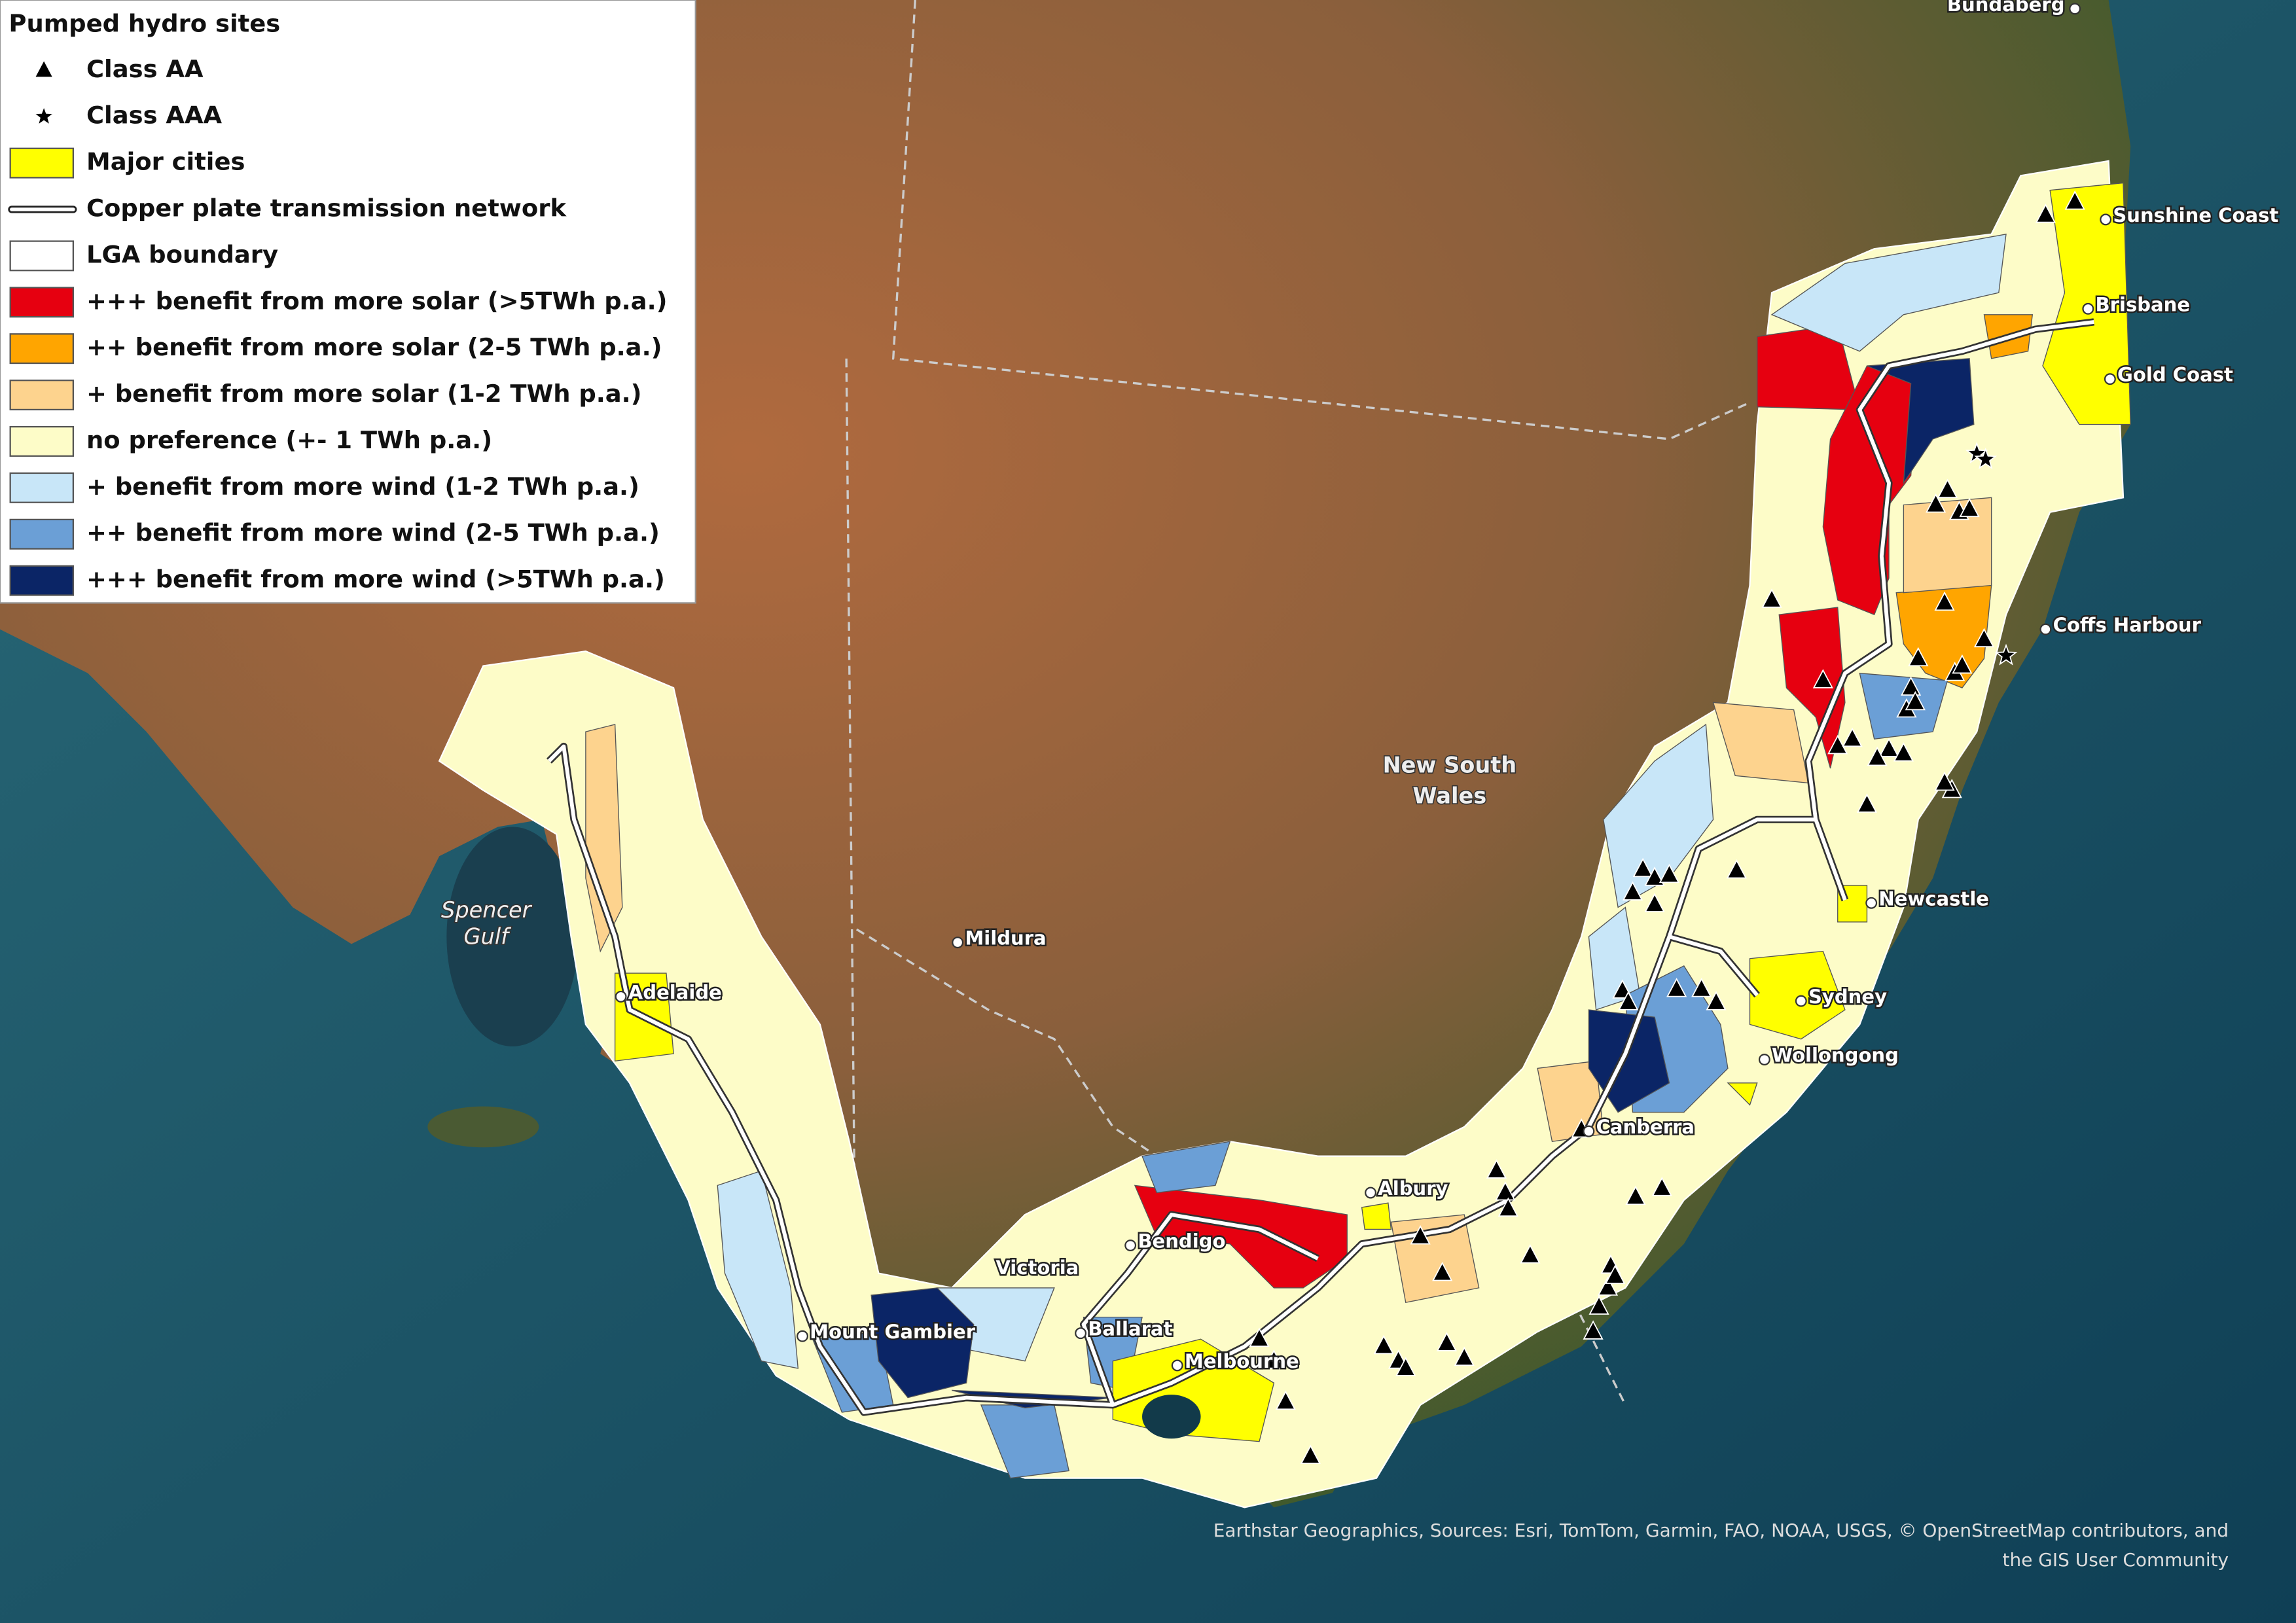 This screenshot has height=1623, width=2296. I want to click on legend-label: +++ benefit from more solar (>5TWh p.a.), so click(376, 301).